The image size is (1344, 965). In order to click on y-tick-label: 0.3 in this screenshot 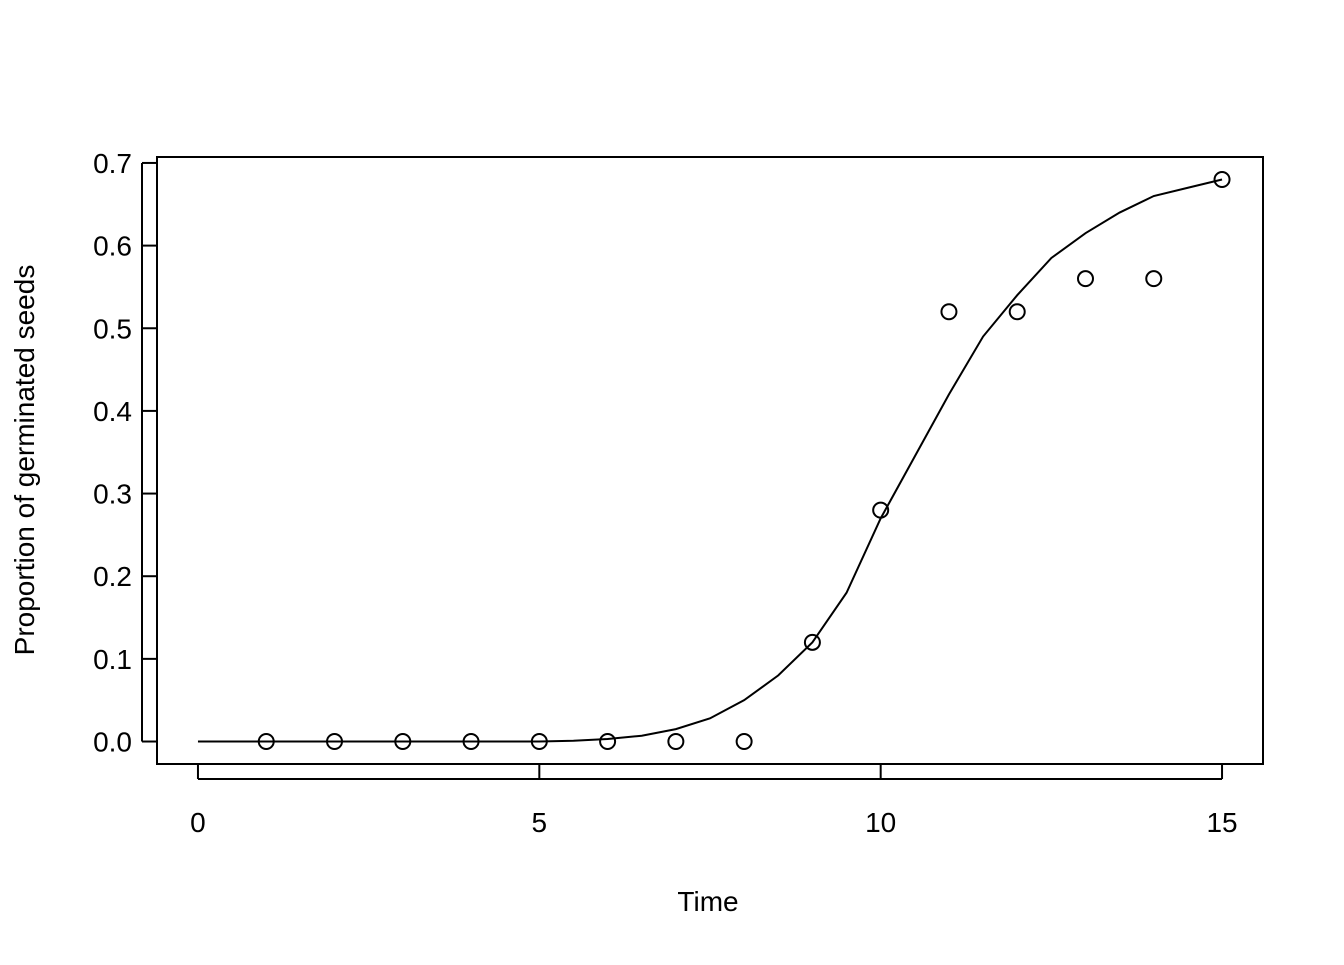, I will do `click(112, 494)`.